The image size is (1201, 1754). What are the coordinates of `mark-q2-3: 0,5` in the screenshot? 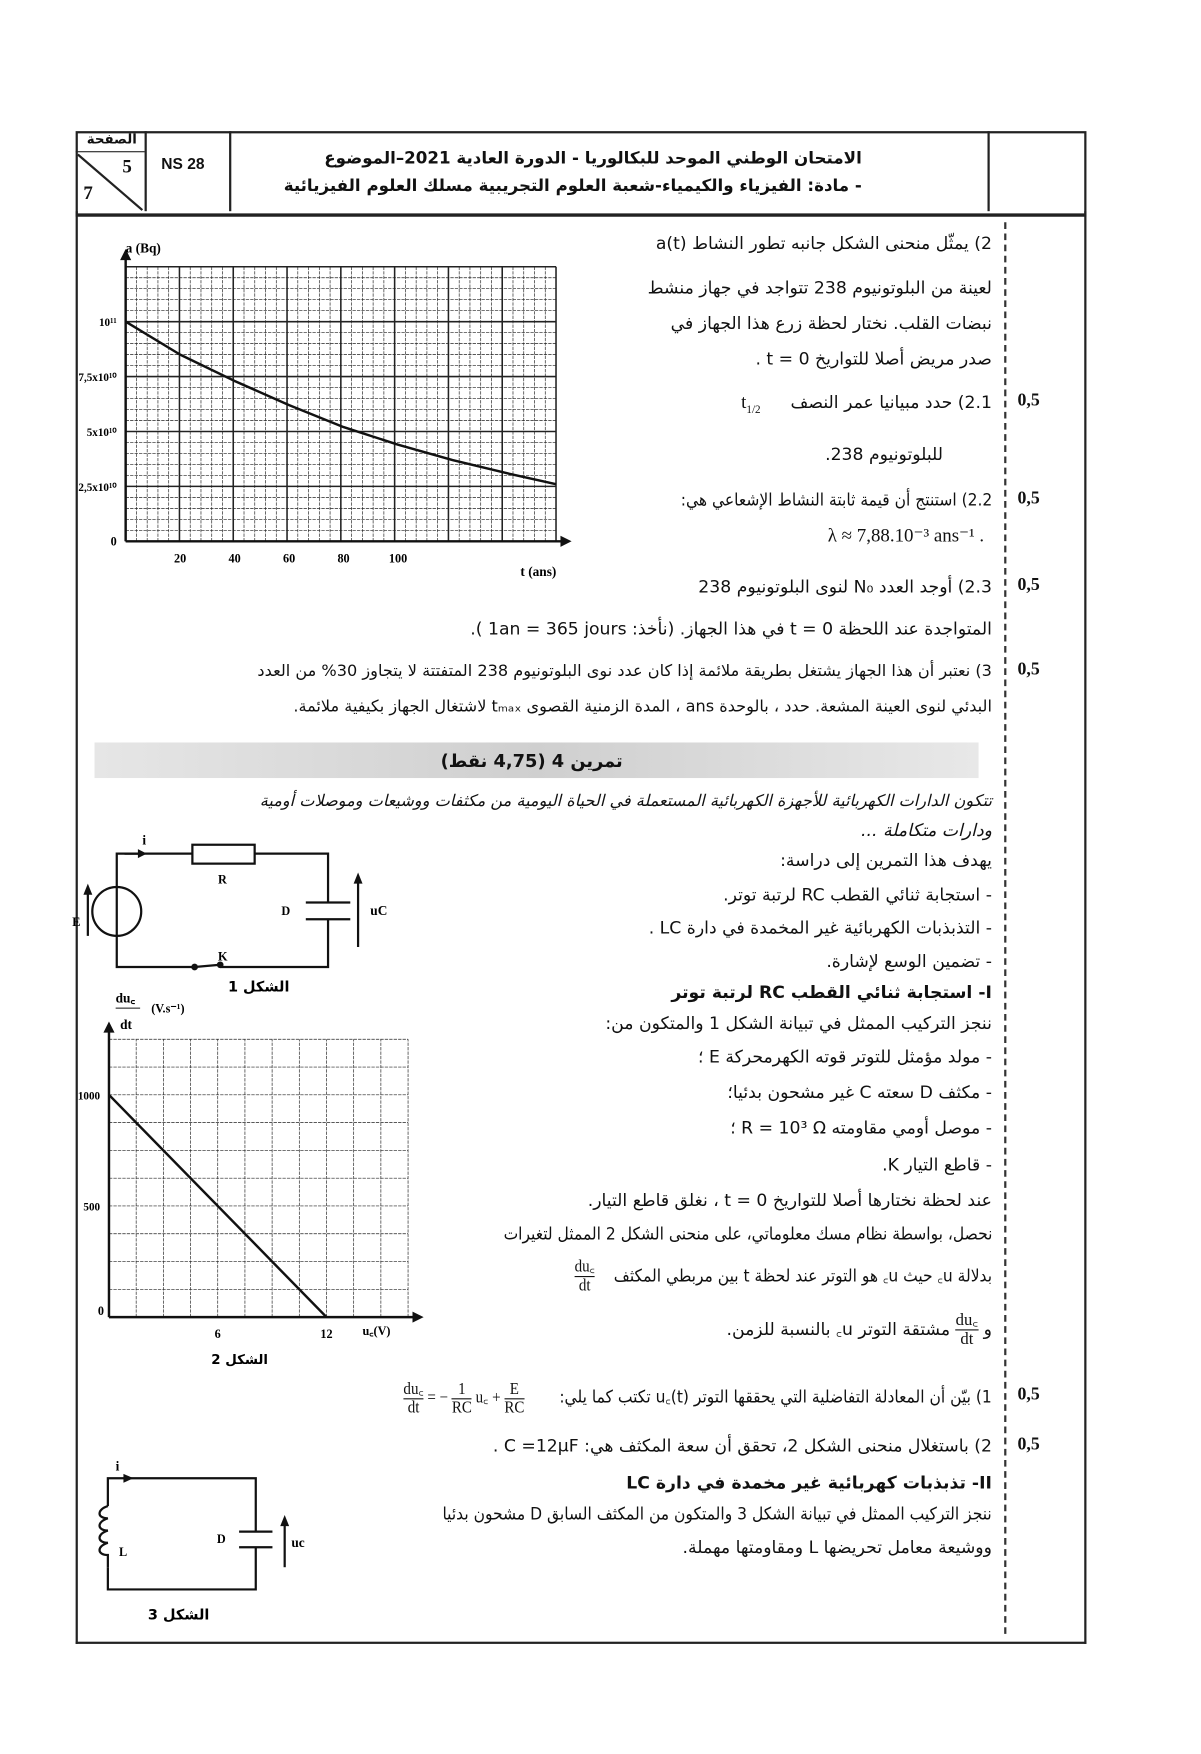 It's located at (1028, 585).